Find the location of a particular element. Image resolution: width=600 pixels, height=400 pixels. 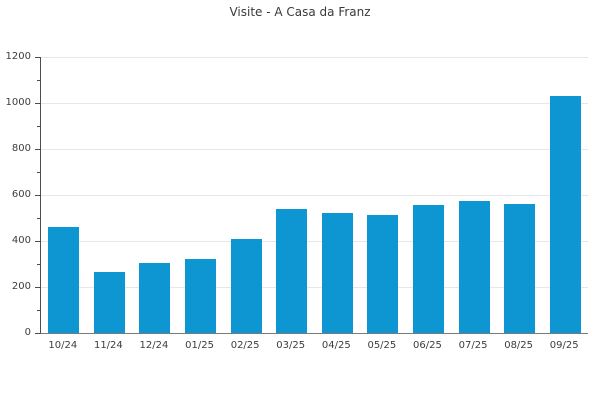

x-axis-label: 01/25 is located at coordinates (199, 345).